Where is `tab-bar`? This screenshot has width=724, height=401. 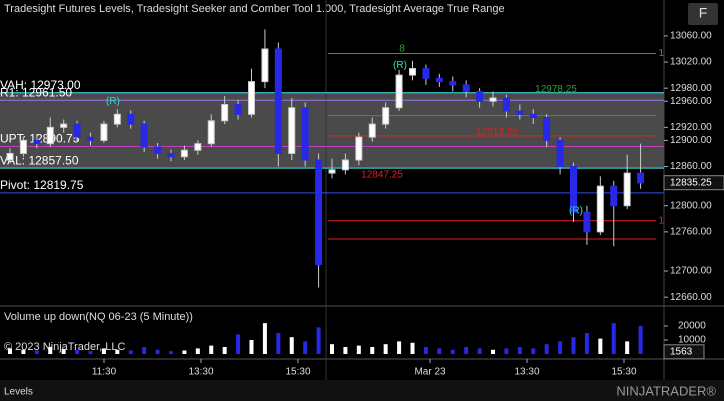 tab-bar is located at coordinates (362, 390).